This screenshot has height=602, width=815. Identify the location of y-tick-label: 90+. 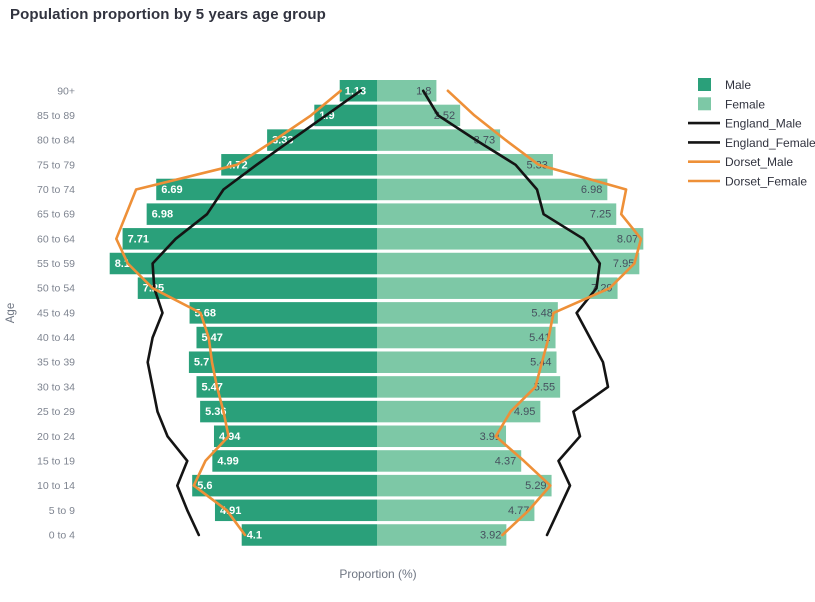
(66, 91).